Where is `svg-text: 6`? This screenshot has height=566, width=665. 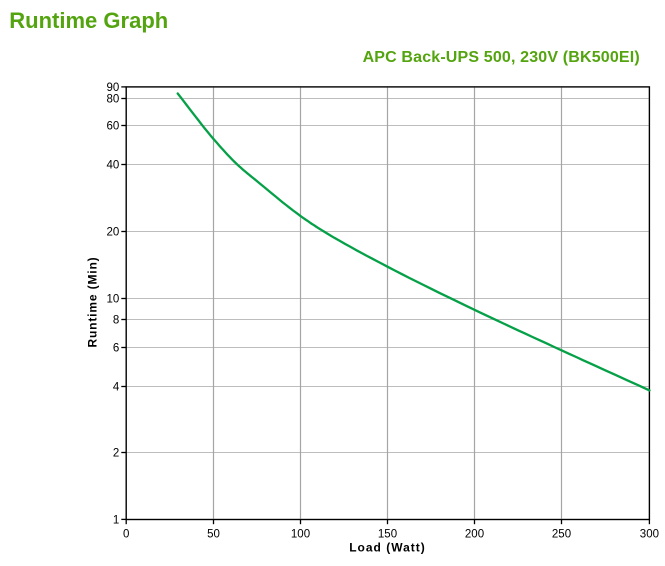 svg-text: 6 is located at coordinates (116, 348).